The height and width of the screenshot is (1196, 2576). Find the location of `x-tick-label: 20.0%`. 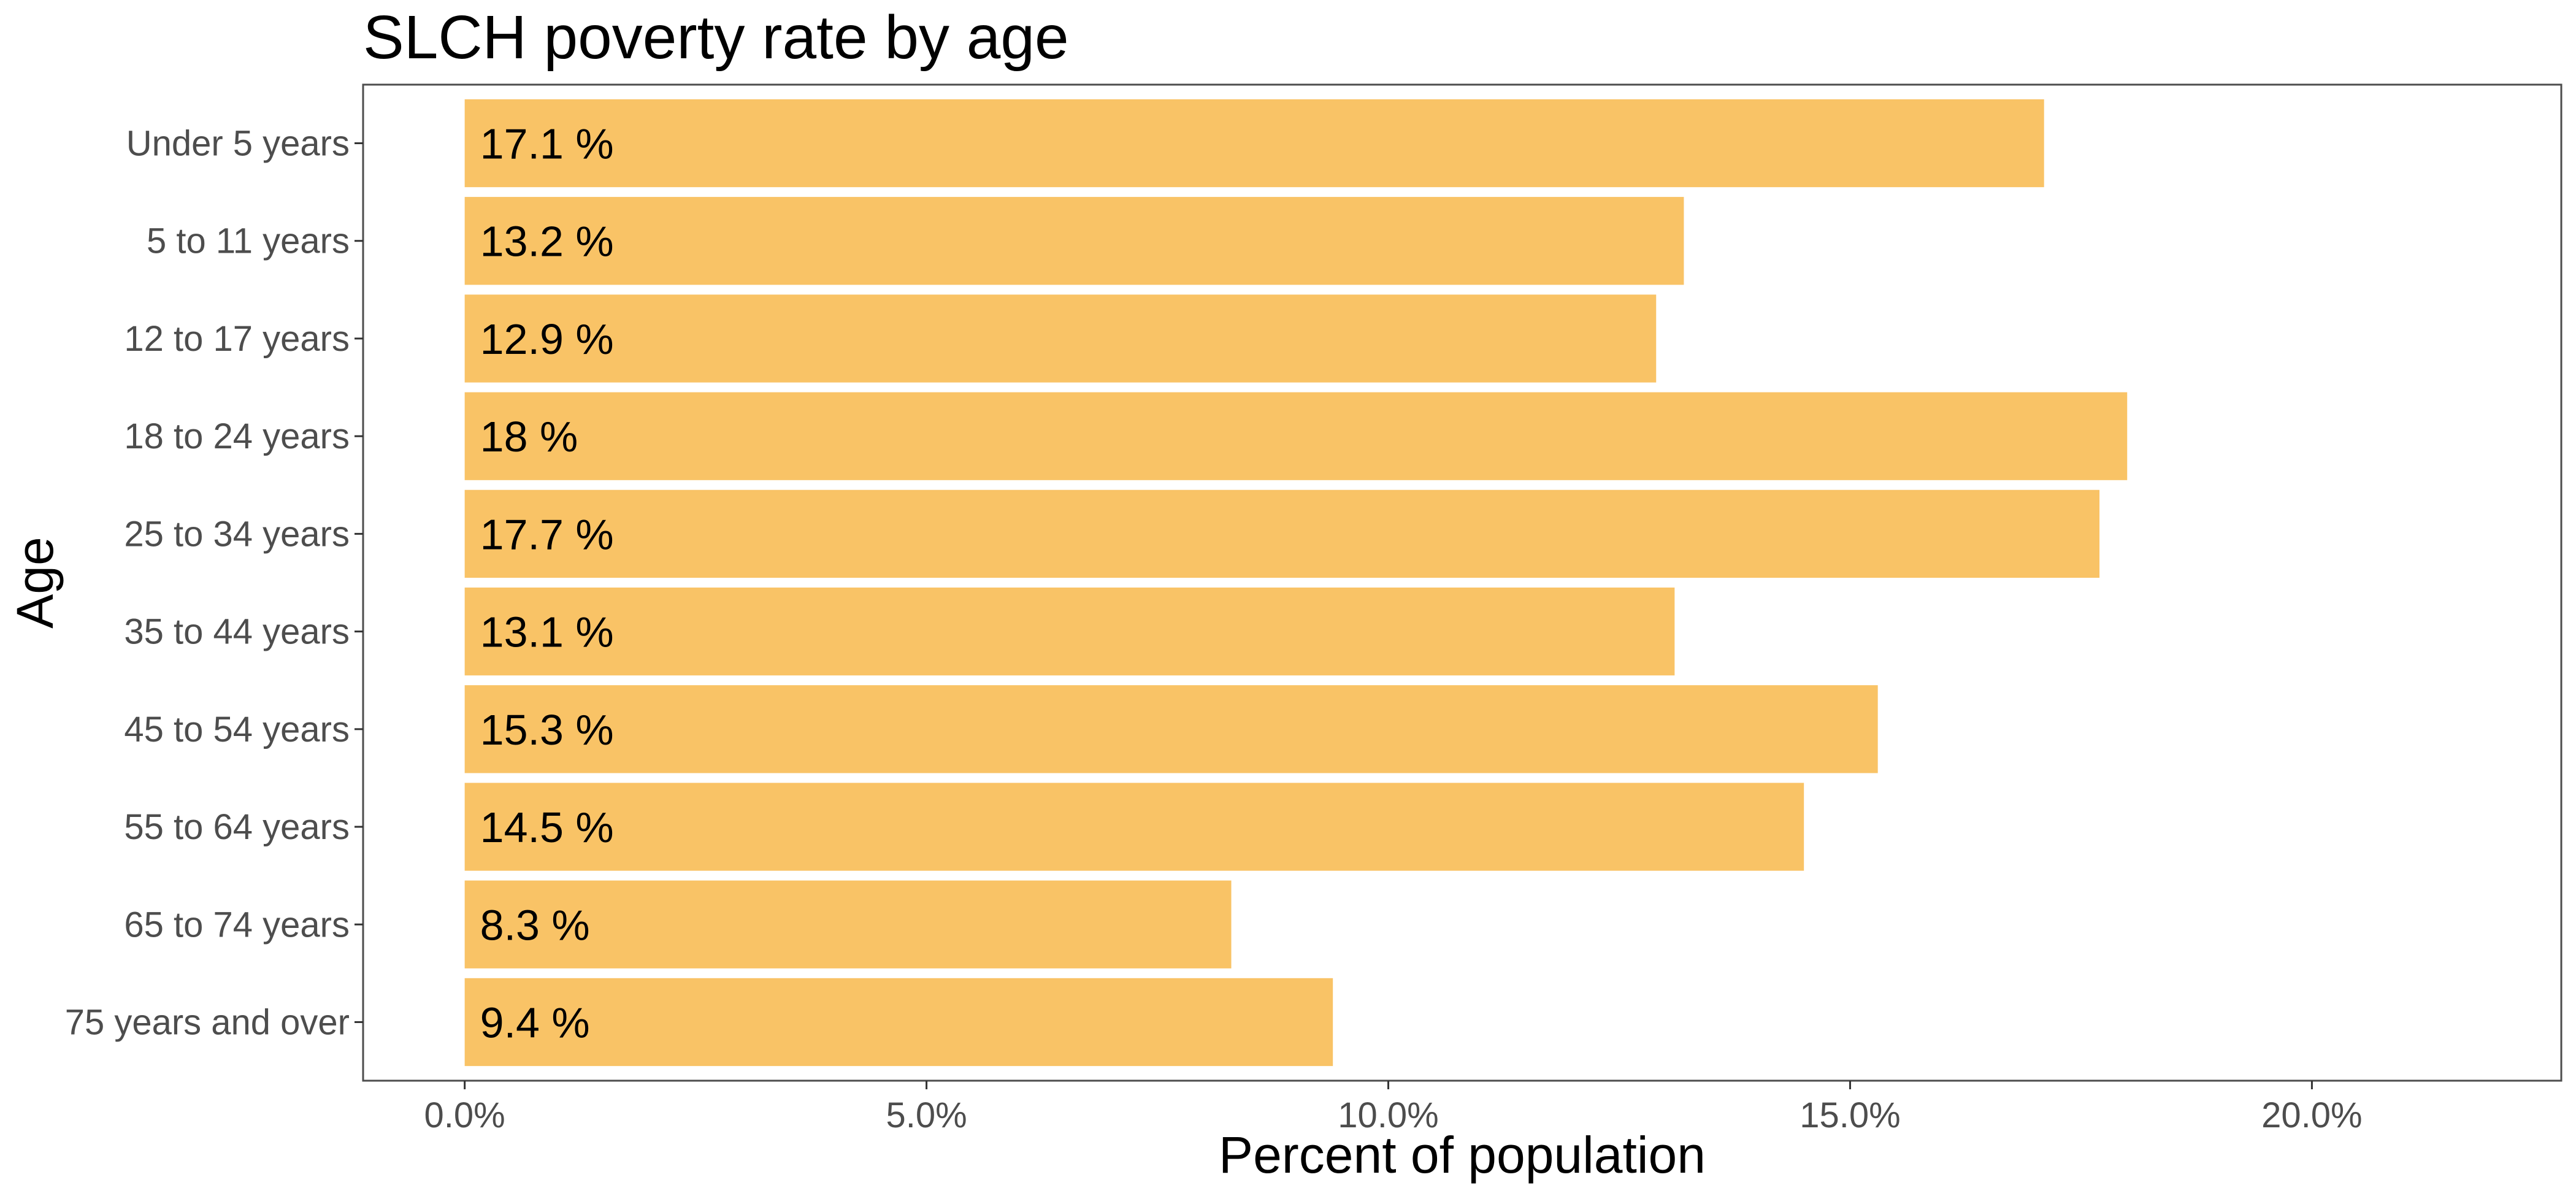

x-tick-label: 20.0% is located at coordinates (2311, 1115).